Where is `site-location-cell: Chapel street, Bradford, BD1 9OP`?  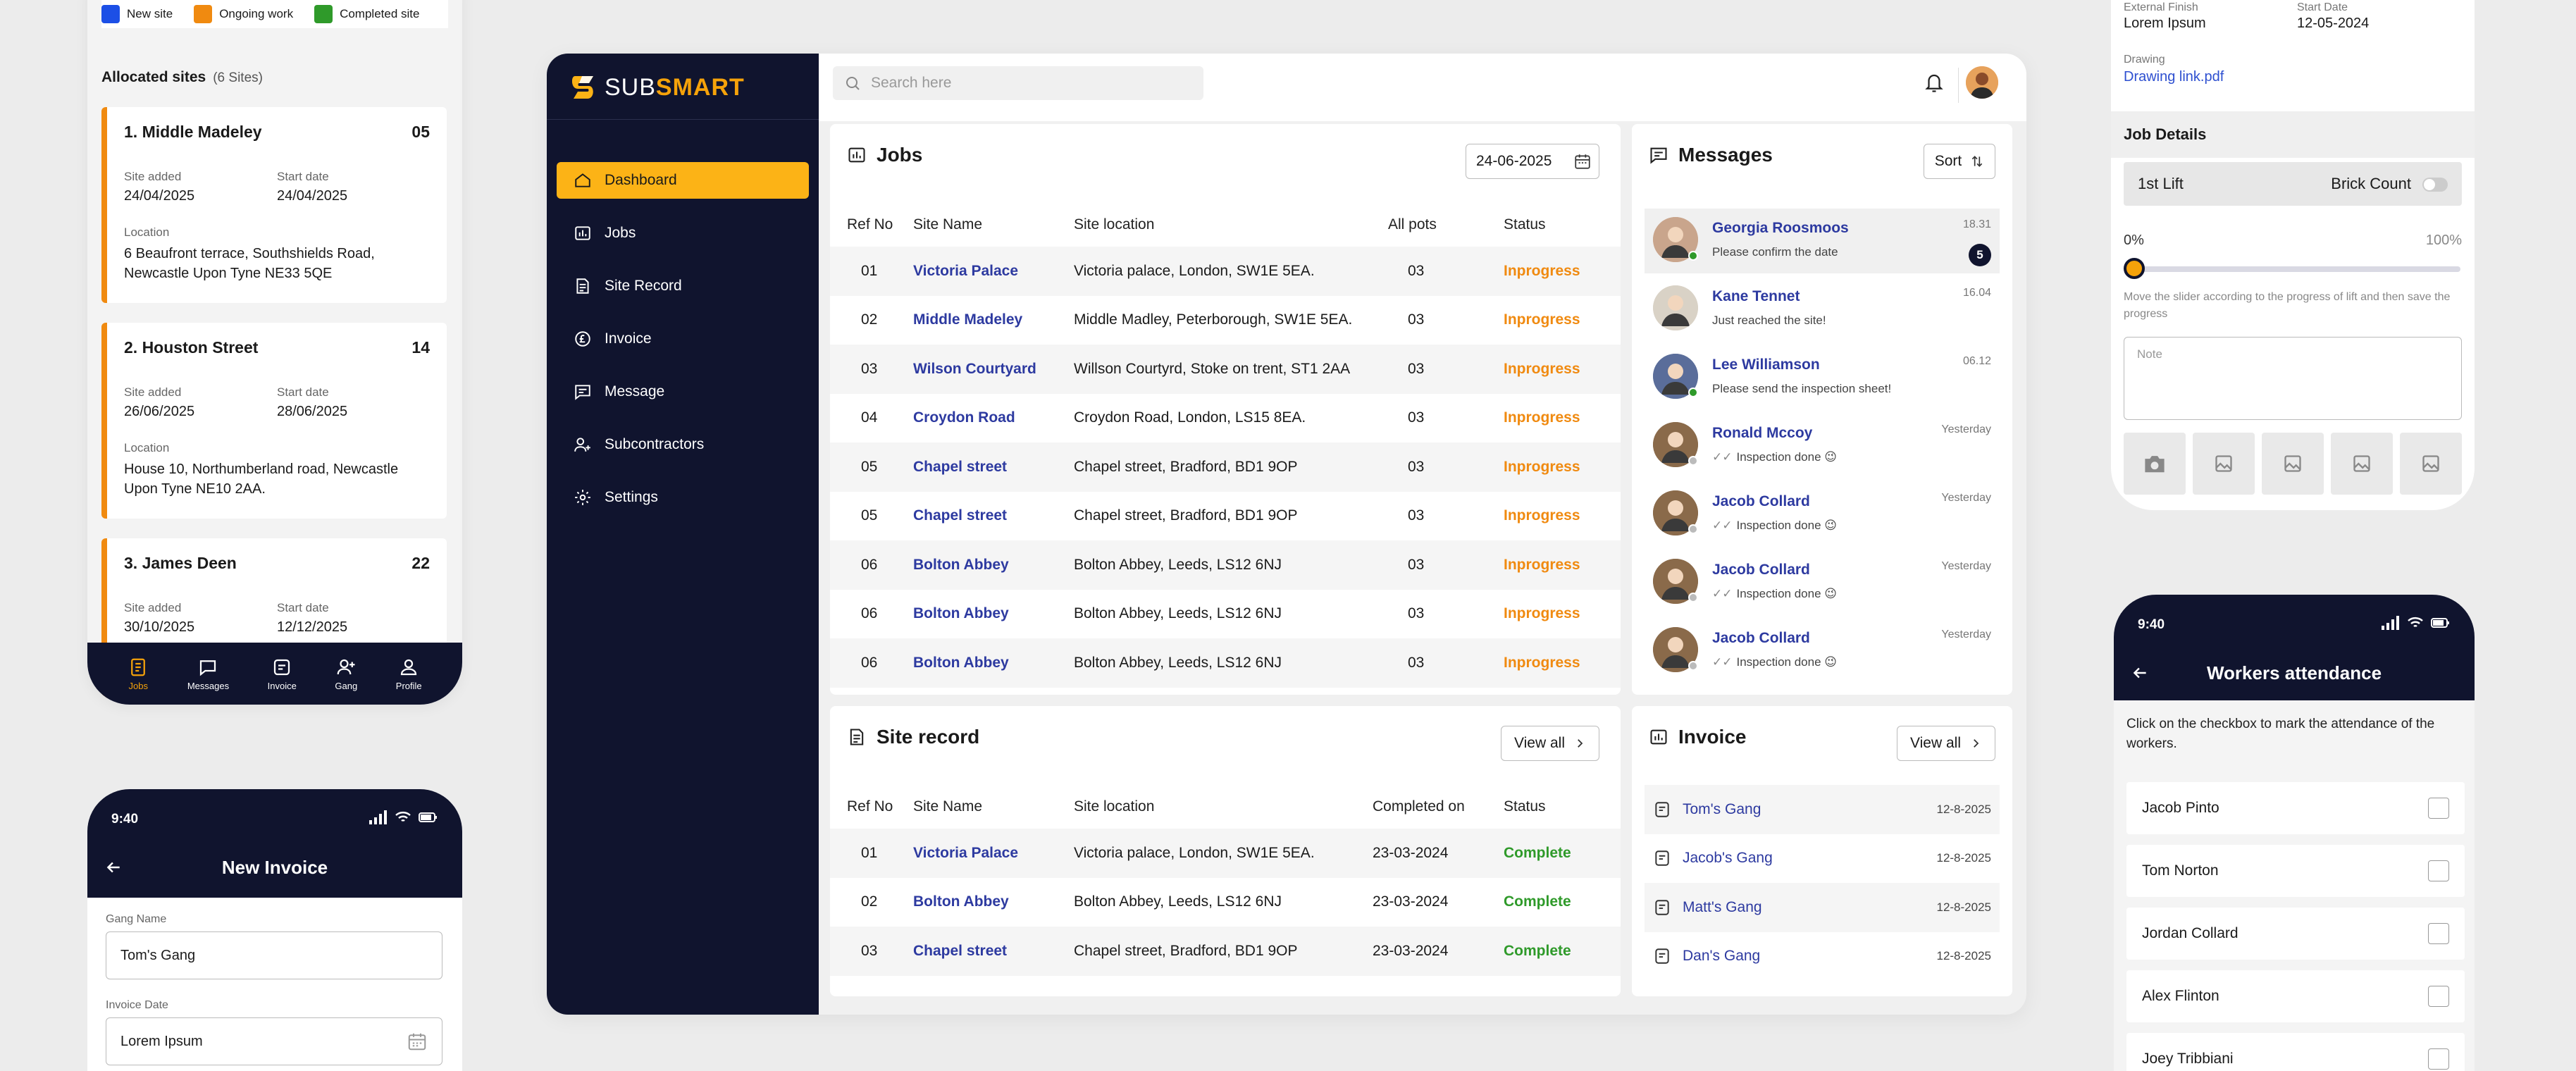
site-location-cell: Chapel street, Bradford, BD1 9OP is located at coordinates (1223, 951).